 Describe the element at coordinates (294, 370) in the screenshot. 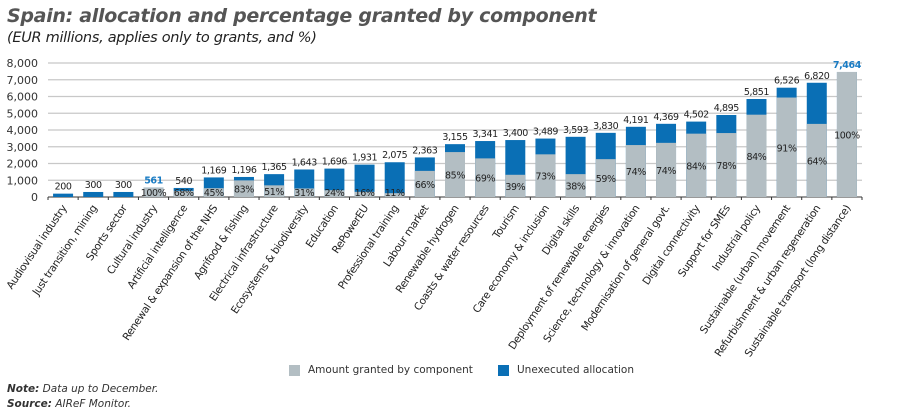

I see `legend-swatch-granted` at that location.